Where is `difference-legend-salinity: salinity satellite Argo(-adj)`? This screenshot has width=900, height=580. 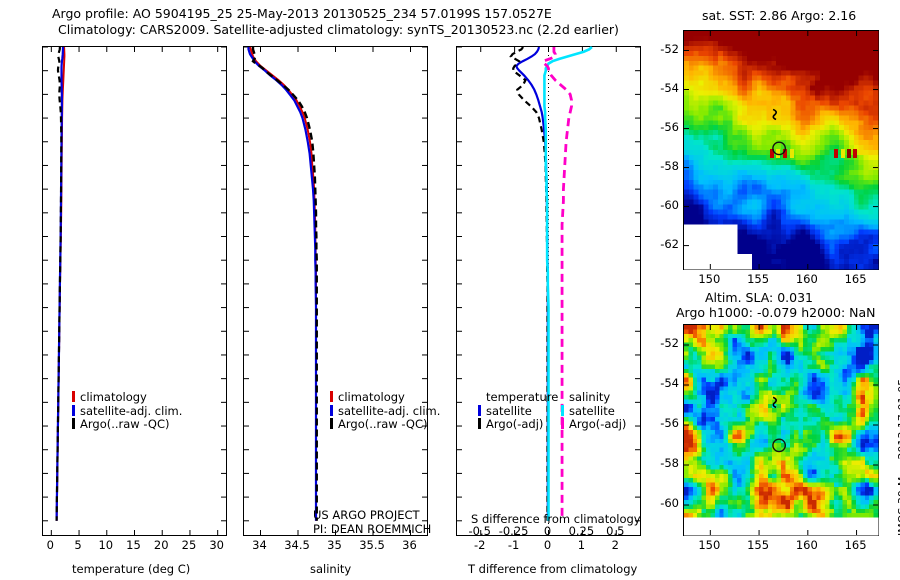
difference-legend-salinity: salinity satellite Argo(-adj) is located at coordinates (594, 411).